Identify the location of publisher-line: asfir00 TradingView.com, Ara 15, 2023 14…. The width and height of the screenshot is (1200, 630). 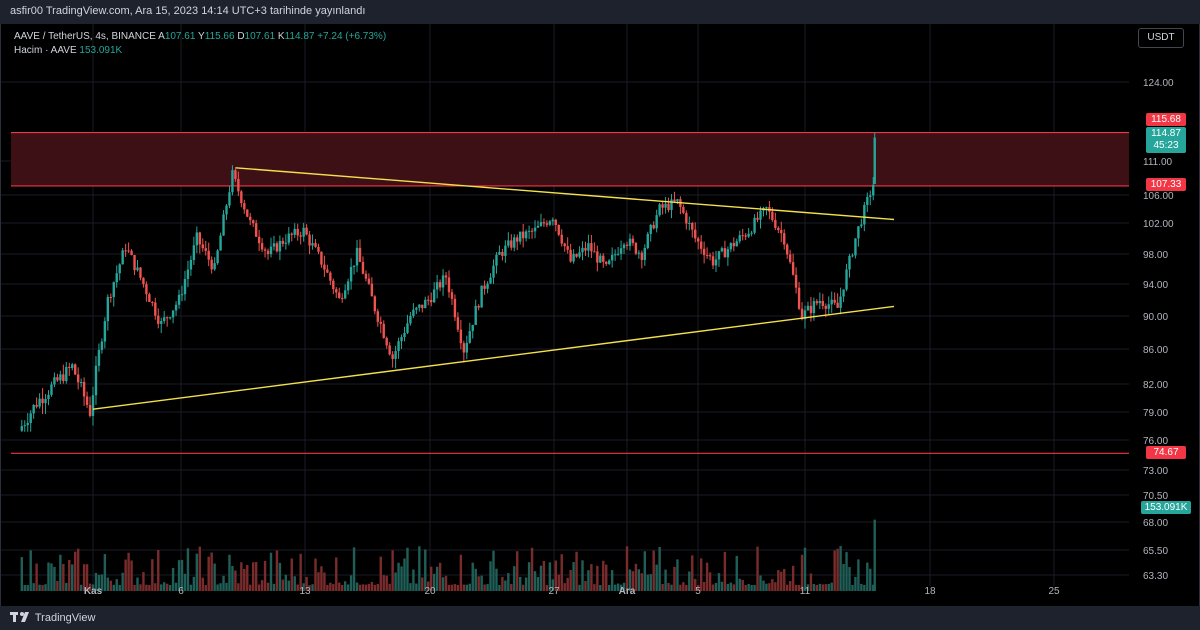
(188, 11).